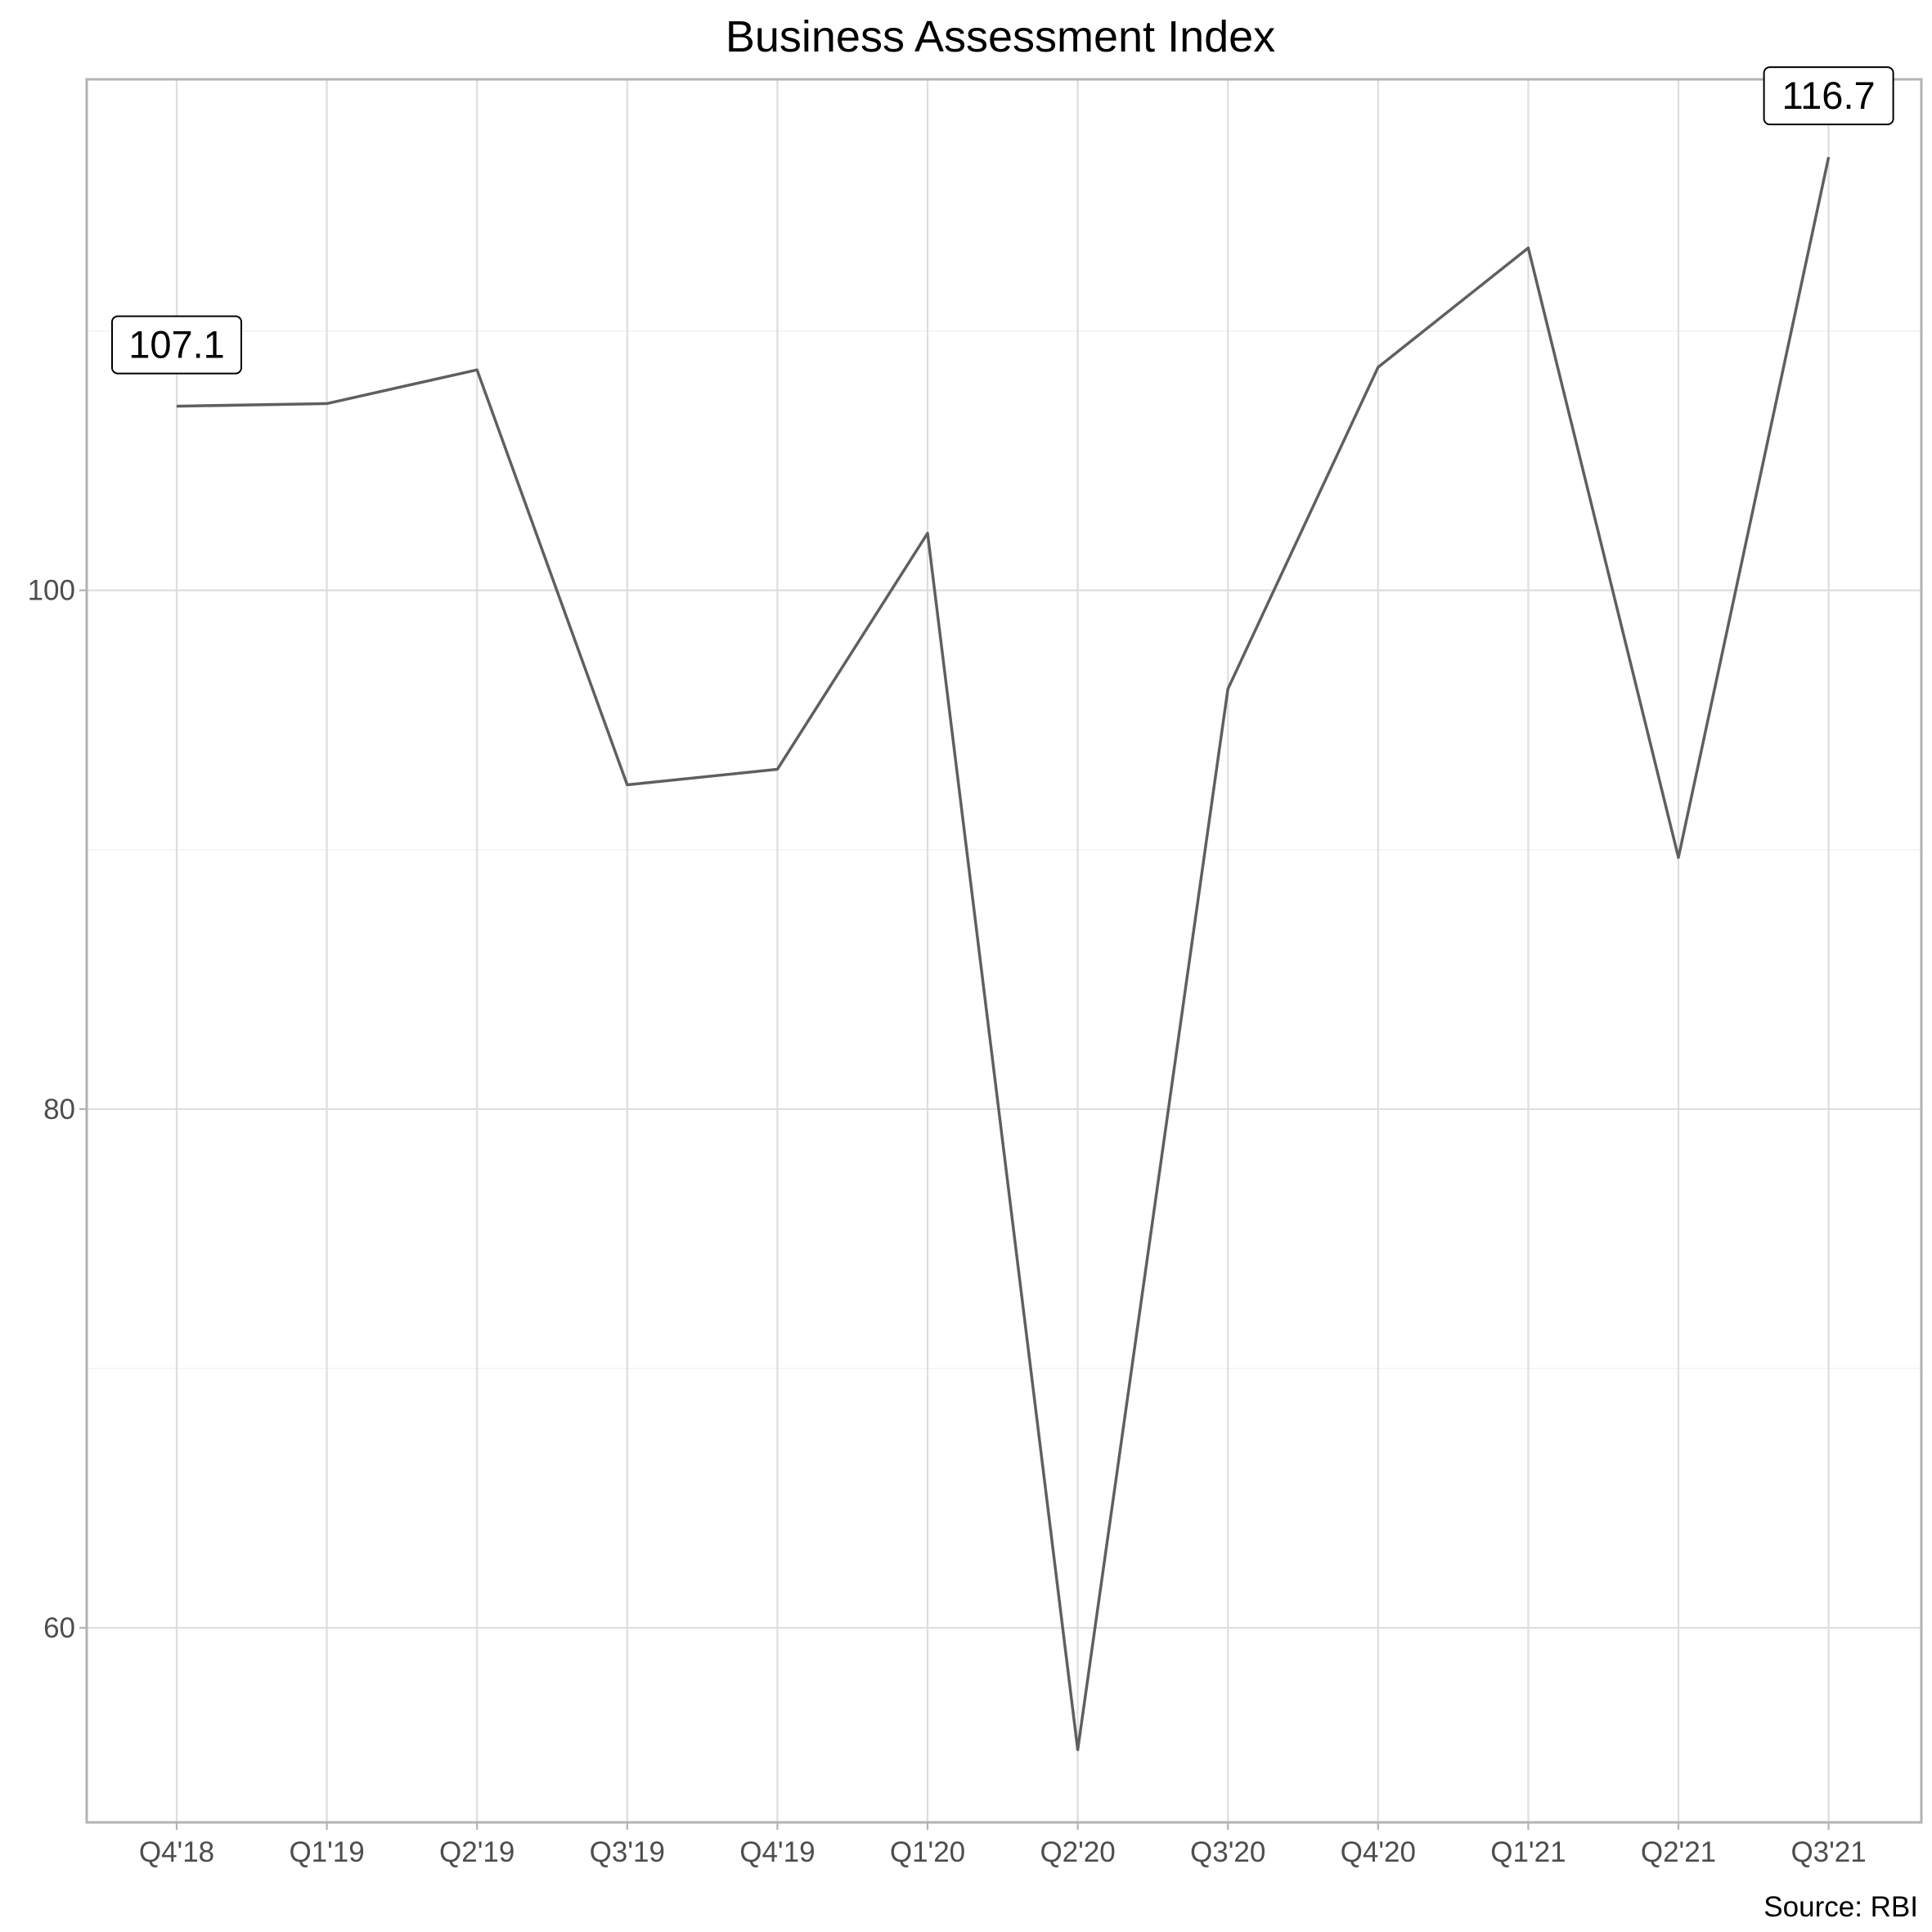 The width and height of the screenshot is (1932, 1932). Describe the element at coordinates (928, 1852) in the screenshot. I see `x-tick-label: Q1'20` at that location.